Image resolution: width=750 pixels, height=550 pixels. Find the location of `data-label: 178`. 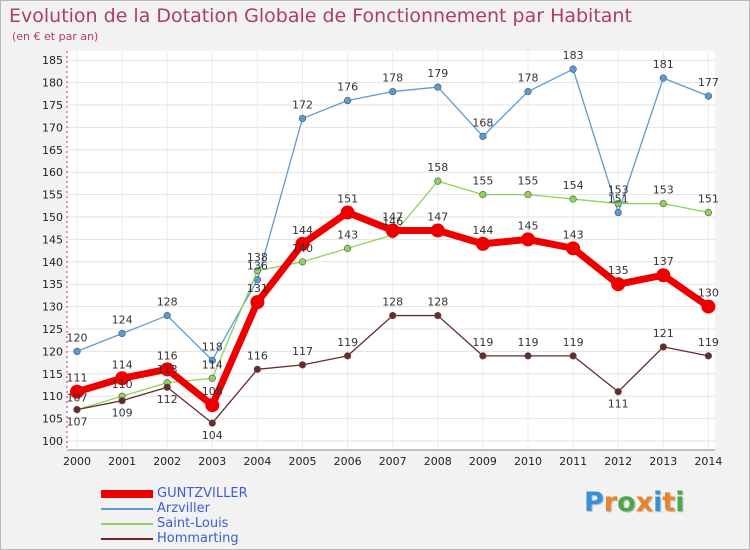

data-label: 178 is located at coordinates (528, 78).